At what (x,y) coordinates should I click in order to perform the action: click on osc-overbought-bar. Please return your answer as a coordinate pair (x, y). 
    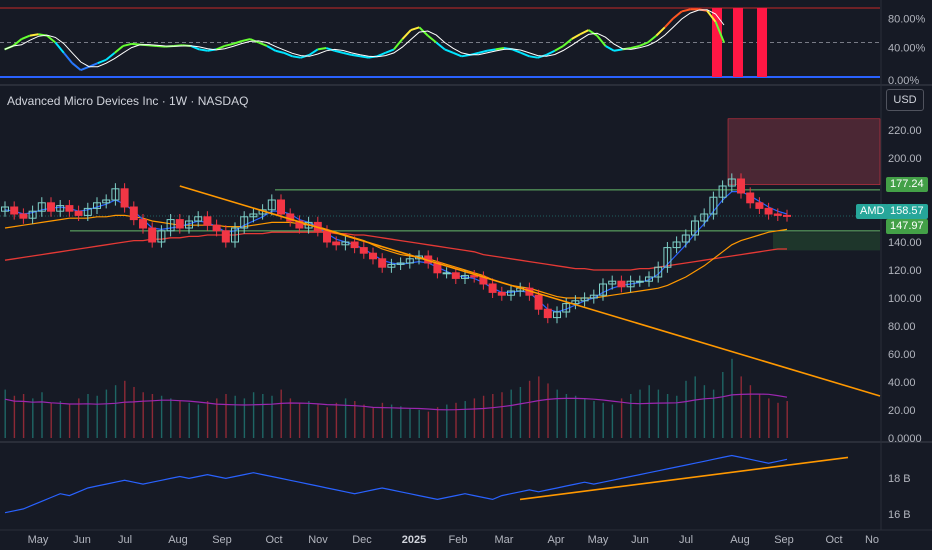
    Looking at the image, I should click on (717, 42).